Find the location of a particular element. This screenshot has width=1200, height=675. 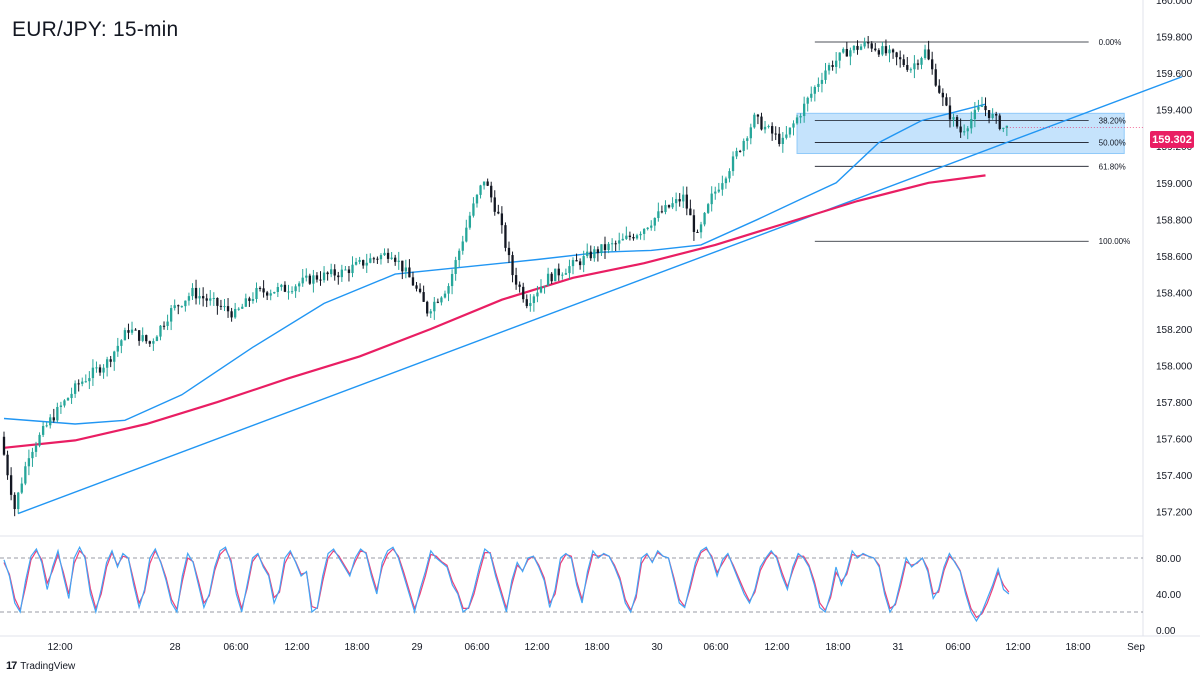

price-tick-label: 157.200 is located at coordinates (1174, 513).